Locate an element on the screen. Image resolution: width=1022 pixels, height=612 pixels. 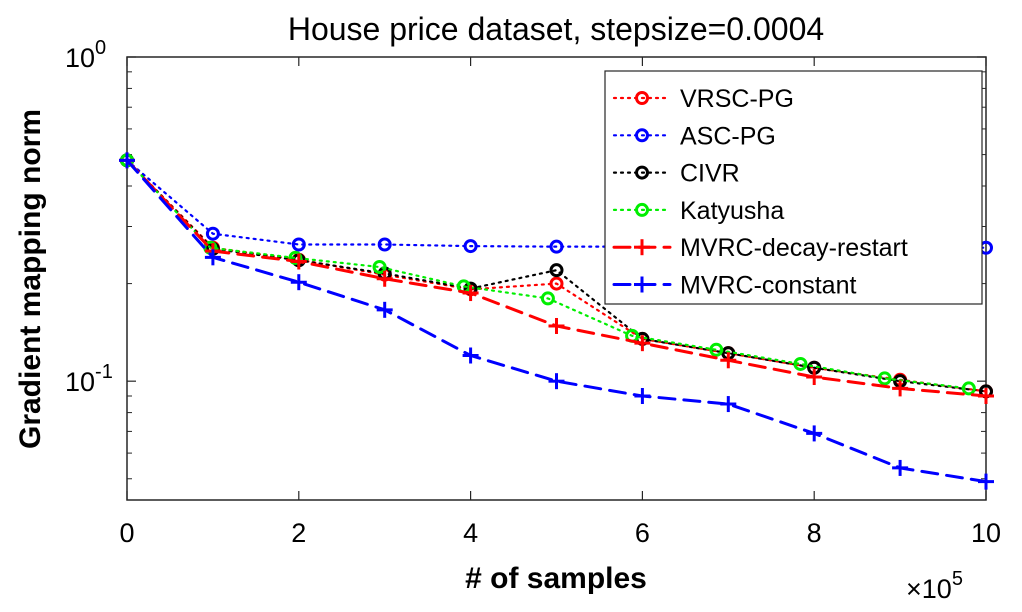
x-multiplier-base: ×10 is located at coordinates (929, 589).